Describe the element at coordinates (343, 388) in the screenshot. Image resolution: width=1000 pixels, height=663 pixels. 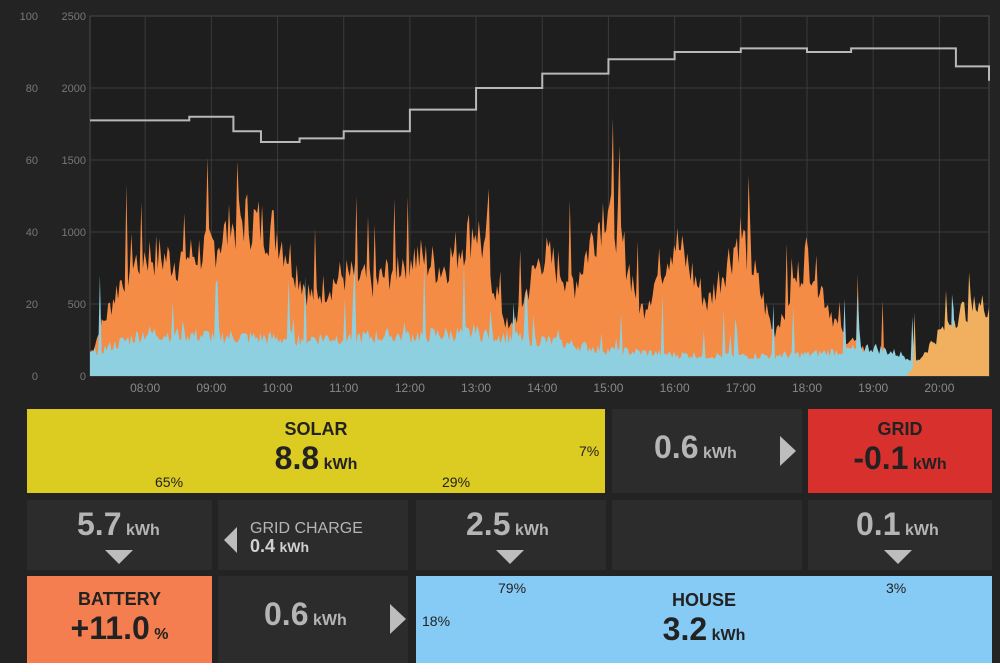
I see `x-tick-label: 11:00` at that location.